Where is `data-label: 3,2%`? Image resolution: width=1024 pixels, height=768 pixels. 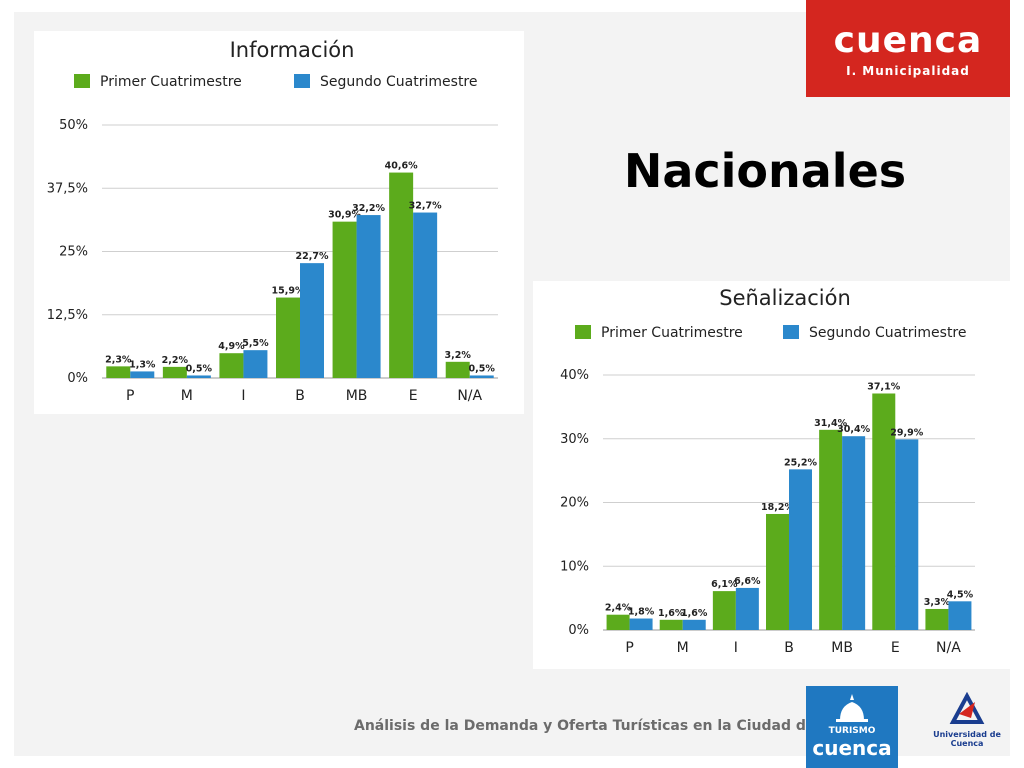 data-label: 3,2% is located at coordinates (458, 355).